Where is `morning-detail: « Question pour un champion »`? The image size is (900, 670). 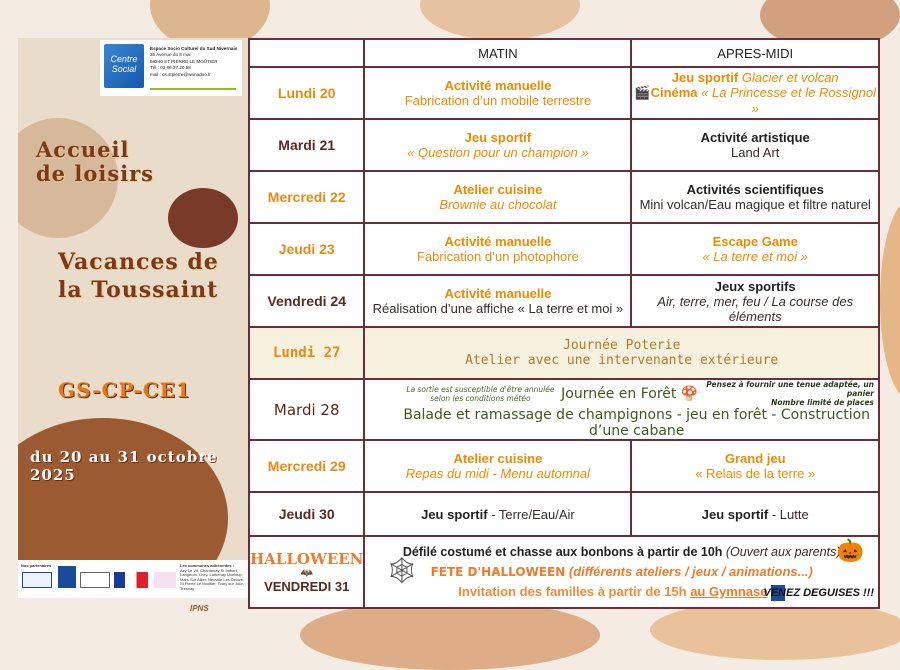 morning-detail: « Question pour un champion » is located at coordinates (498, 152).